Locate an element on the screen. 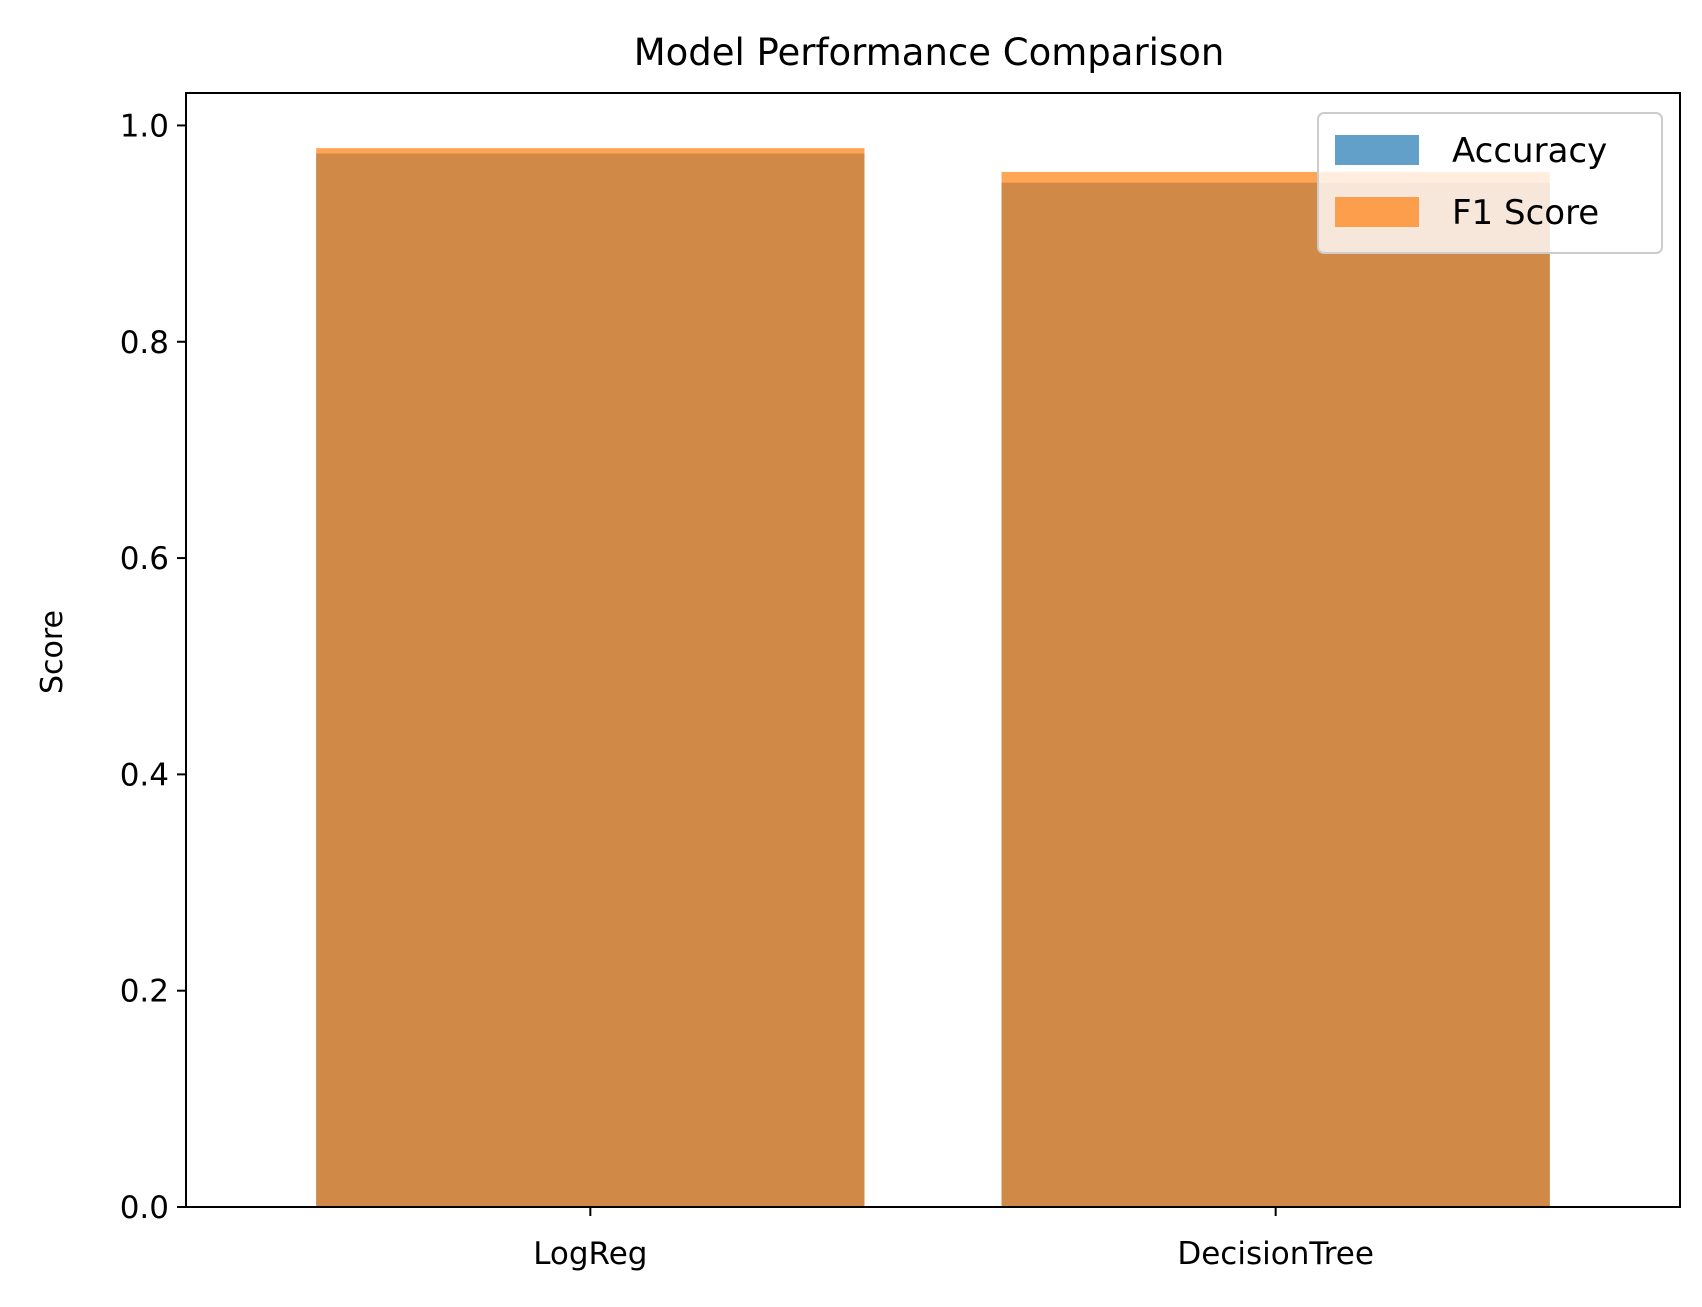  x-tick-label: LogReg is located at coordinates (590, 1254).